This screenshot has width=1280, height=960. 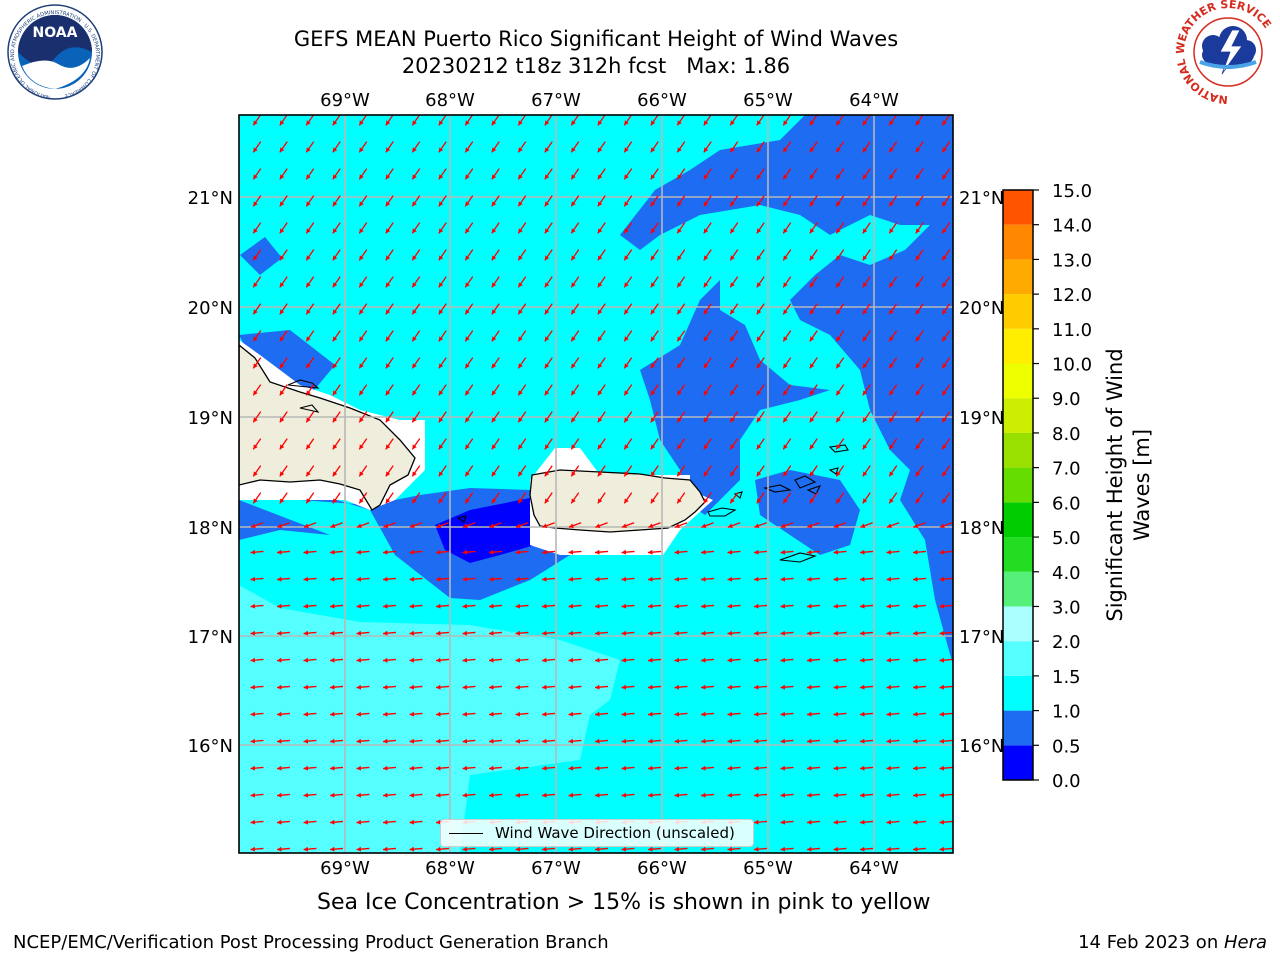 What do you see at coordinates (1066, 781) in the screenshot?
I see `colorbar-tick-label: 0.0` at bounding box center [1066, 781].